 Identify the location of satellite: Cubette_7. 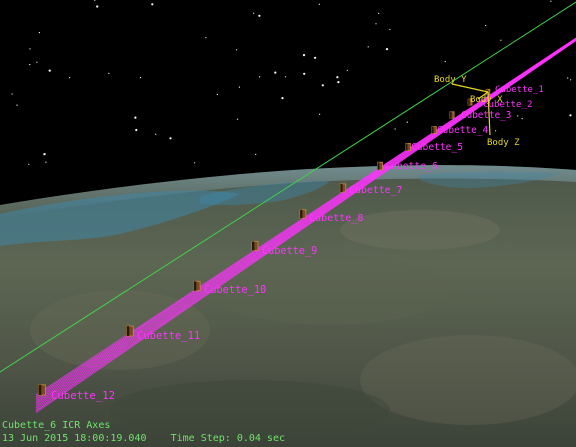
(371, 189).